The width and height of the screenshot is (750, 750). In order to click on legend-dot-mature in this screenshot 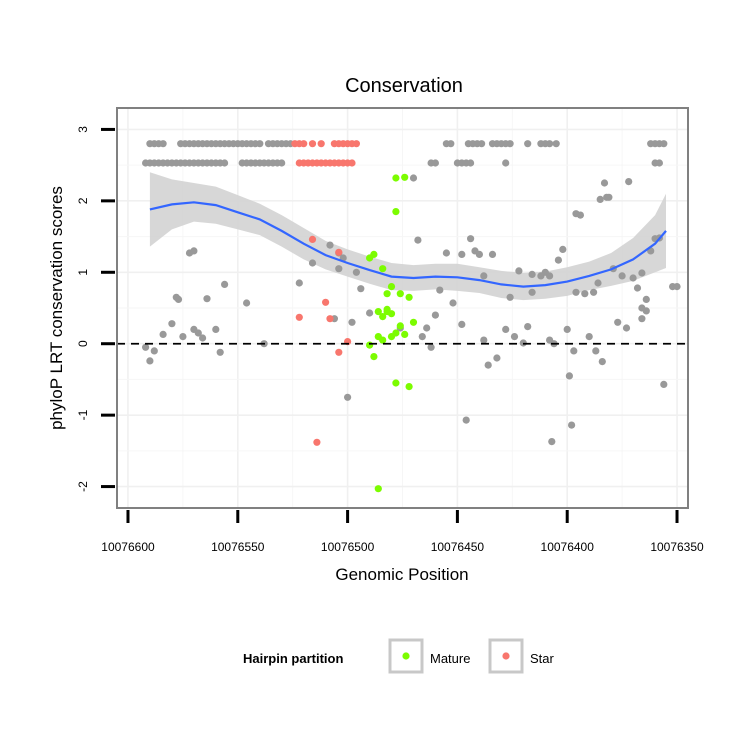, I will do `click(406, 656)`.